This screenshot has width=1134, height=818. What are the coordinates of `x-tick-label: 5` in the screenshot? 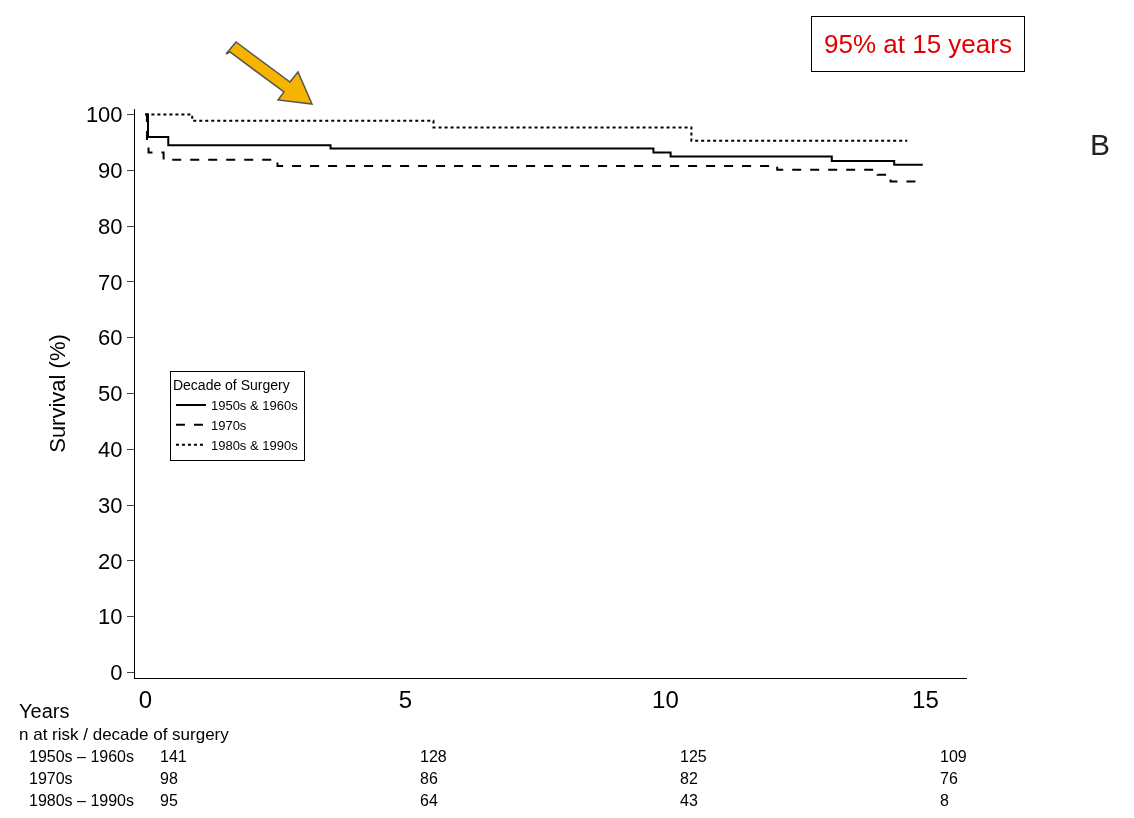 It's located at (405, 699).